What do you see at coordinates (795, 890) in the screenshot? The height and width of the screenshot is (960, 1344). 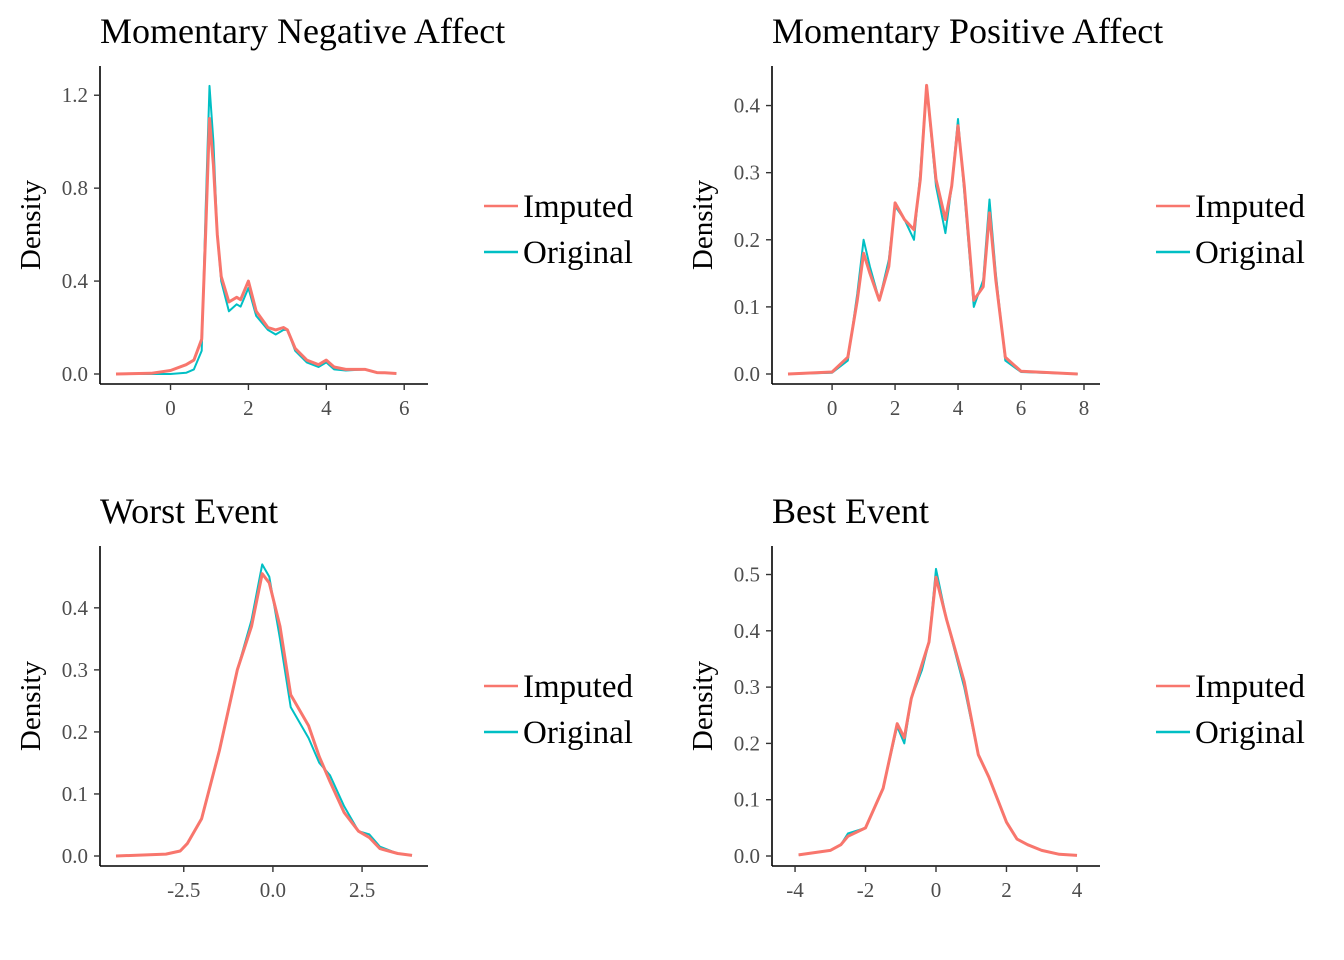 I see `x-tick-label: -4` at bounding box center [795, 890].